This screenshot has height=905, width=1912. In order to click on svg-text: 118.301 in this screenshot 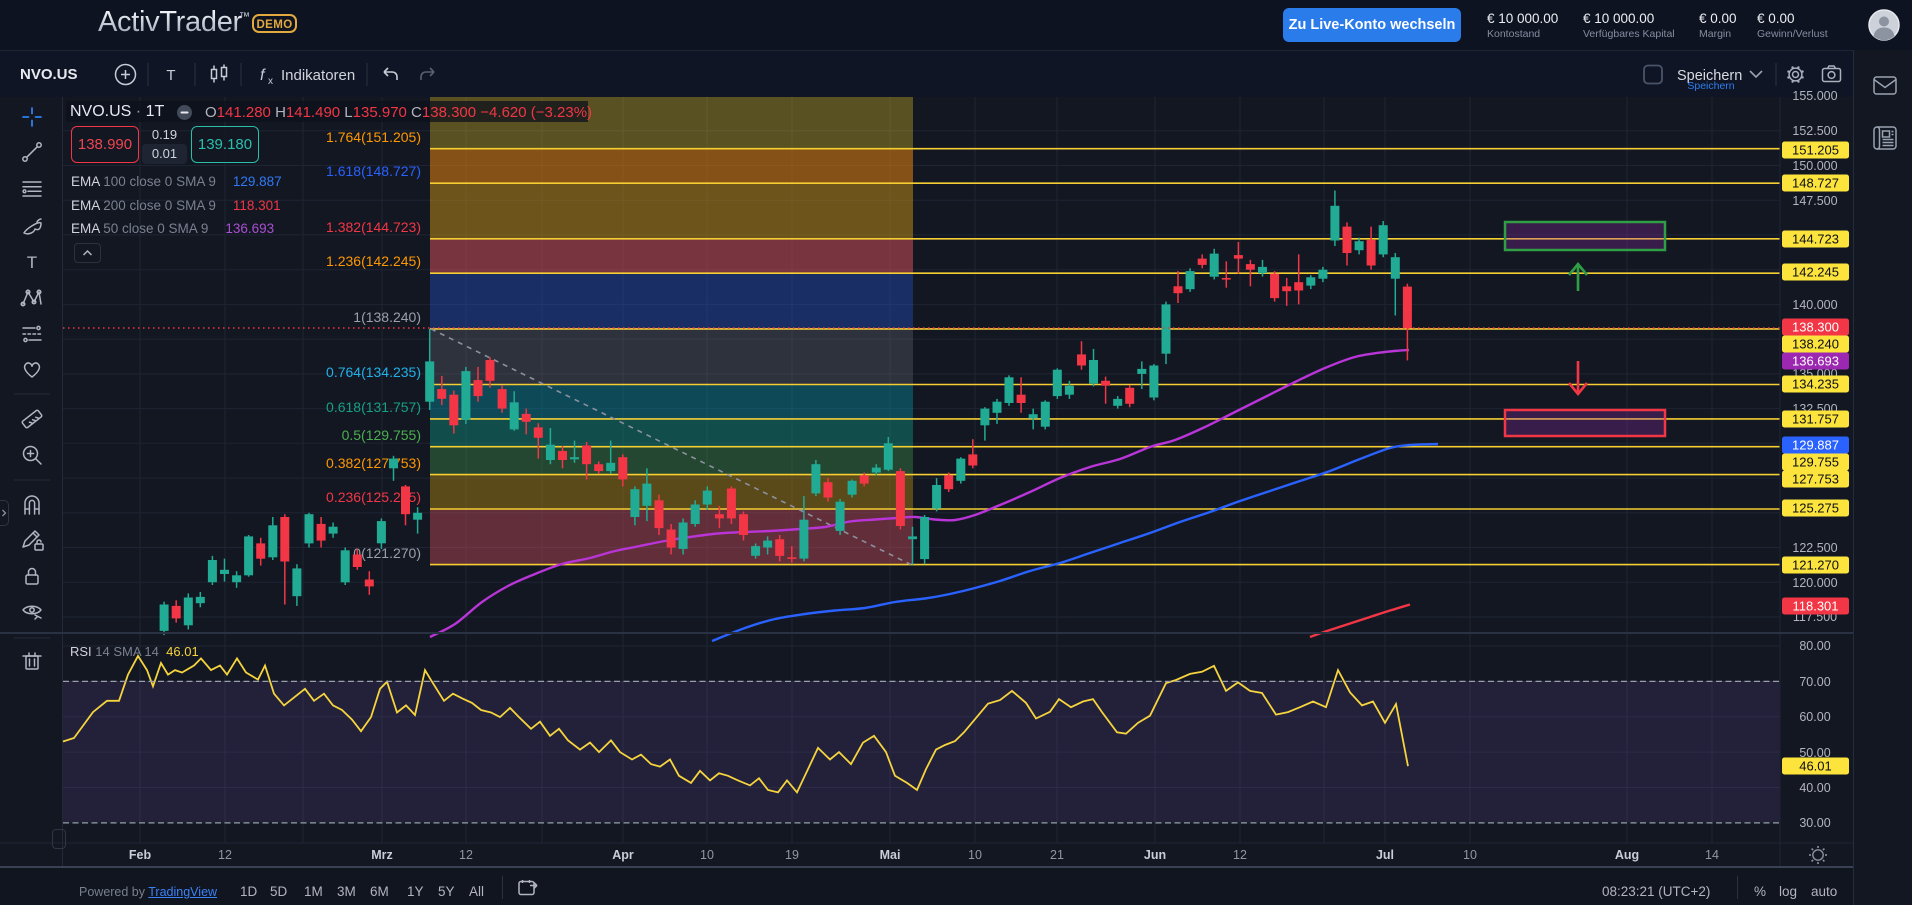, I will do `click(1815, 606)`.